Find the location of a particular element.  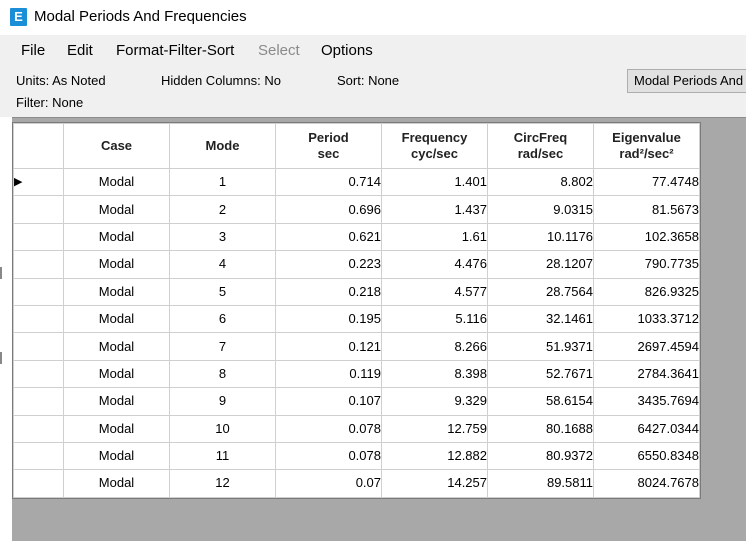

cell-eigenvalue: 2784.3641 is located at coordinates (646, 374).